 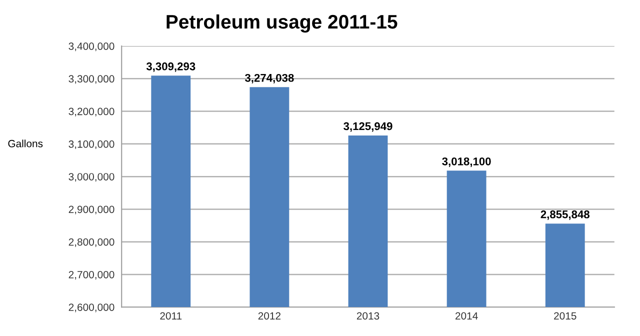 What do you see at coordinates (91, 145) in the screenshot?
I see `y-tick-label: 3,100,000` at bounding box center [91, 145].